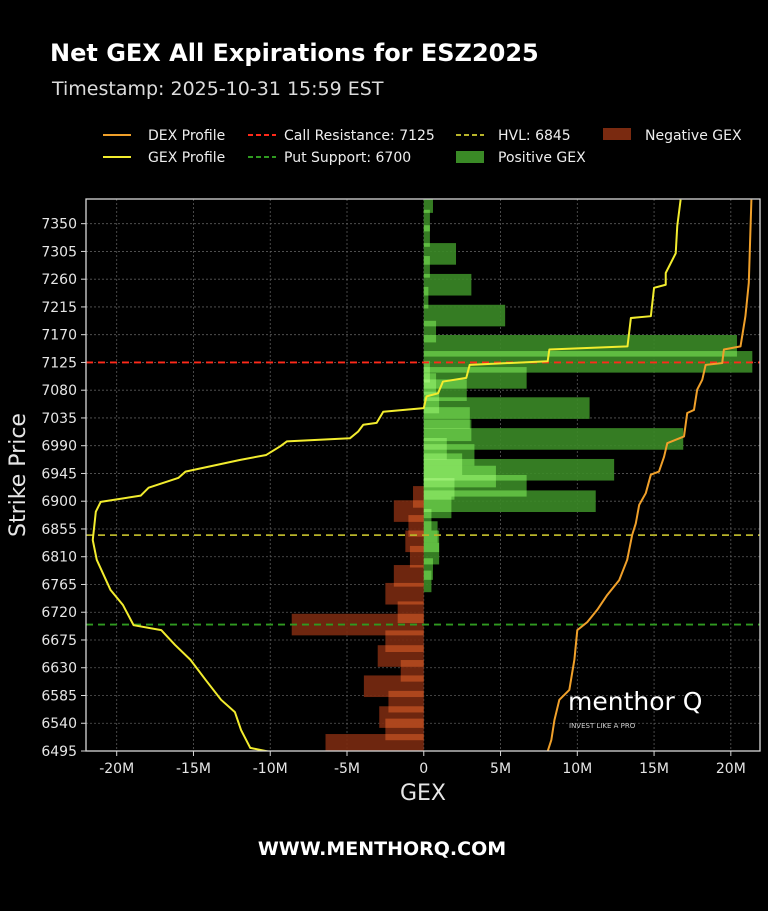 The height and width of the screenshot is (911, 768). Describe the element at coordinates (577, 769) in the screenshot. I see `x-tick-label: 10M` at that location.